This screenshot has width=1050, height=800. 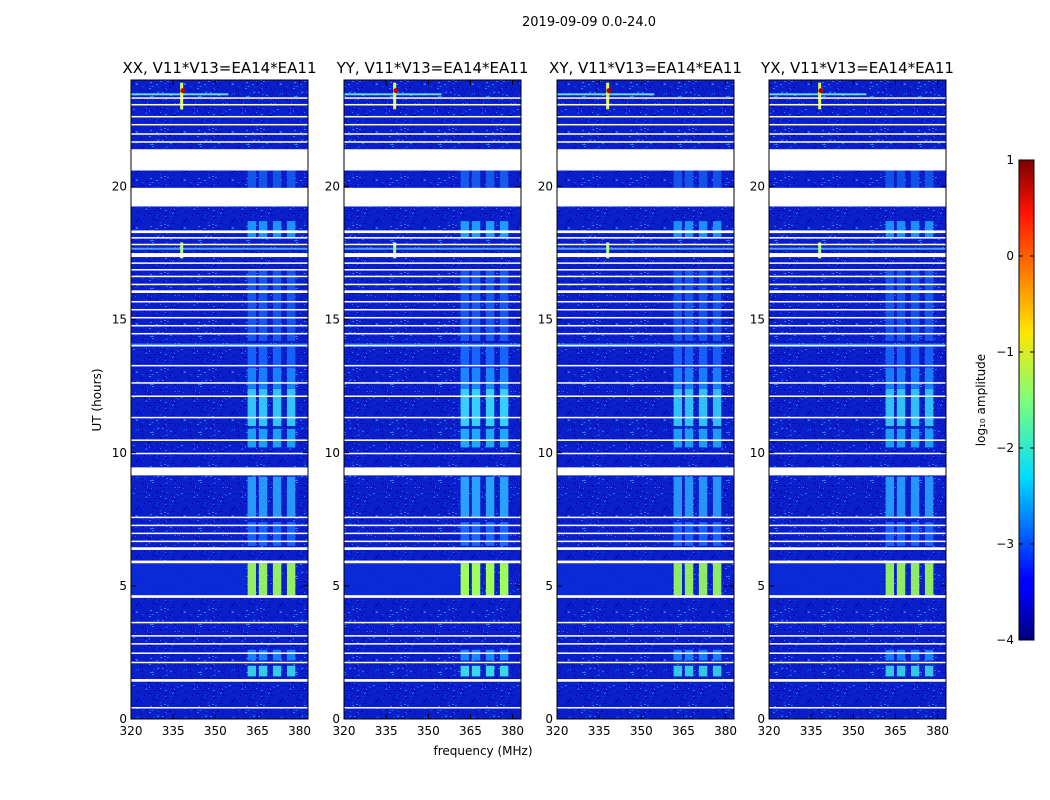 What do you see at coordinates (482, 751) in the screenshot?
I see `x-axis-label: frequency (MHz)` at bounding box center [482, 751].